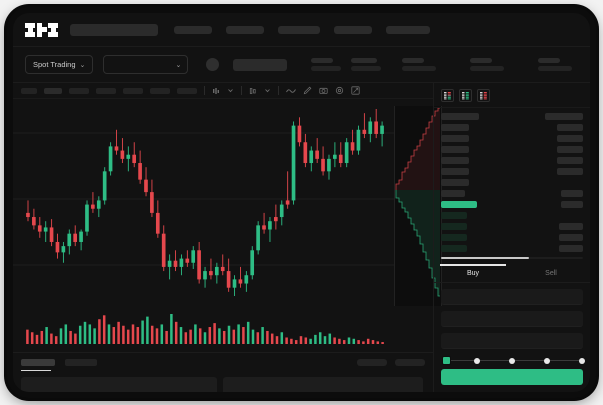  I want to click on timeframe-1h, so click(106, 90).